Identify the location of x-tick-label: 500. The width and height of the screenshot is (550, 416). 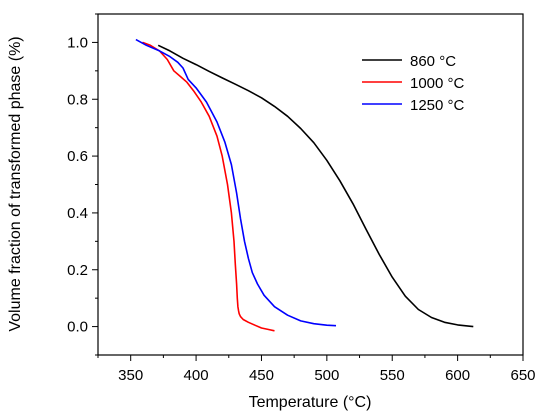
(326, 375).